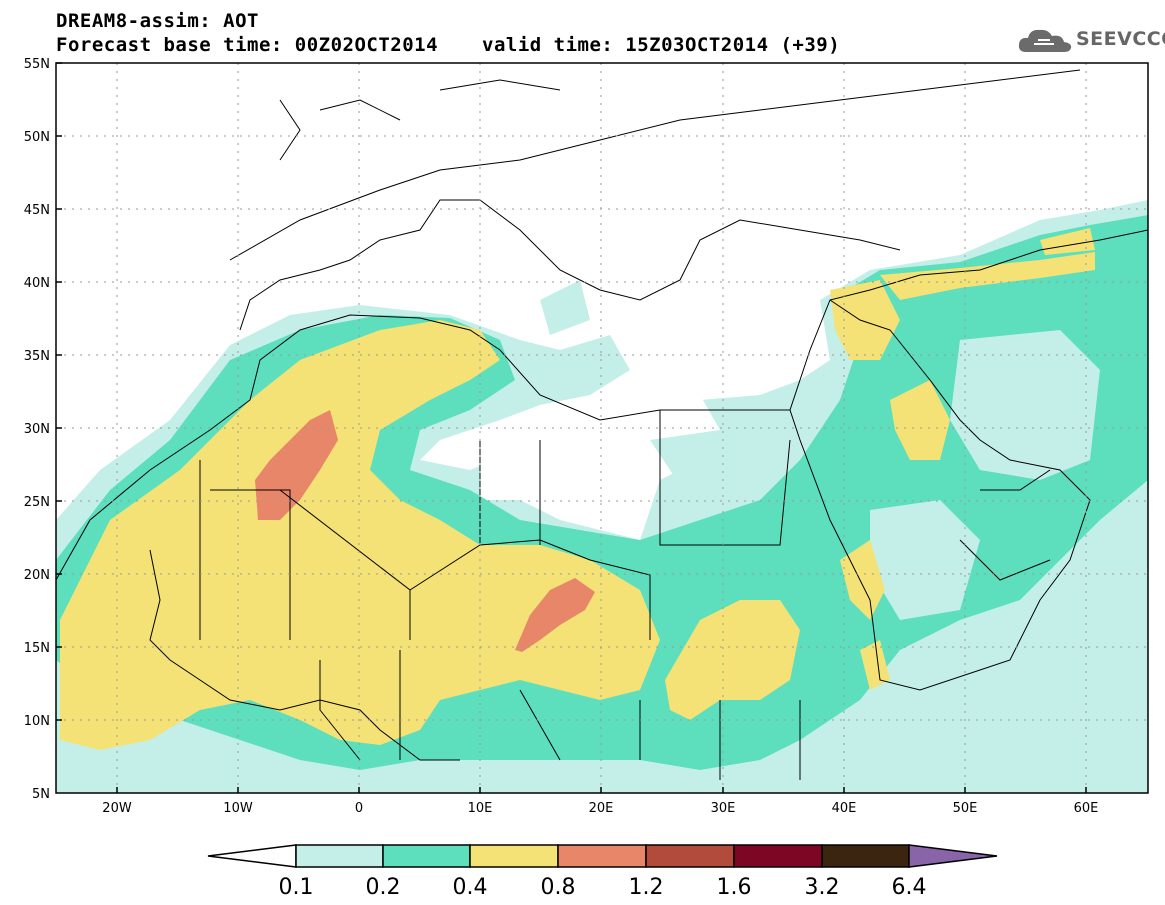 Image resolution: width=1165 pixels, height=905 pixels. Describe the element at coordinates (37, 721) in the screenshot. I see `lat-label: 10N` at that location.